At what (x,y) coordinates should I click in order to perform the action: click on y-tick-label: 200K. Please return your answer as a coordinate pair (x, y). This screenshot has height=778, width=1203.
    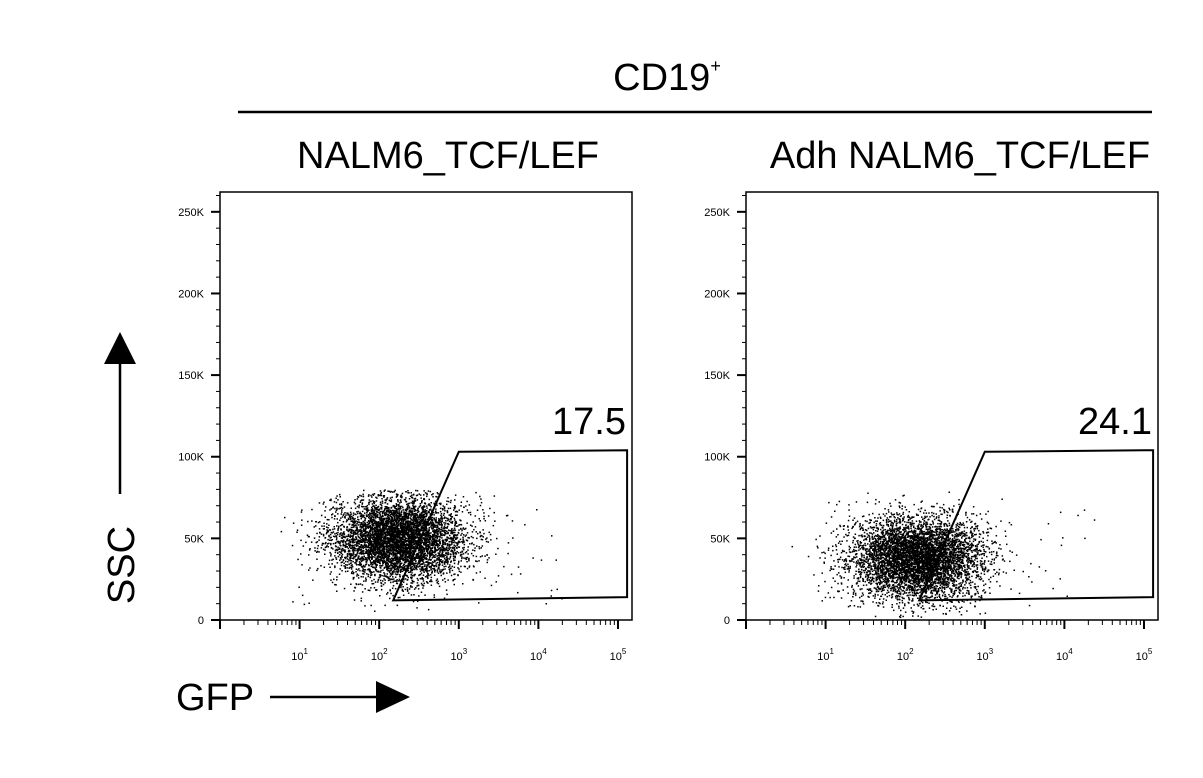
    Looking at the image, I should click on (191, 294).